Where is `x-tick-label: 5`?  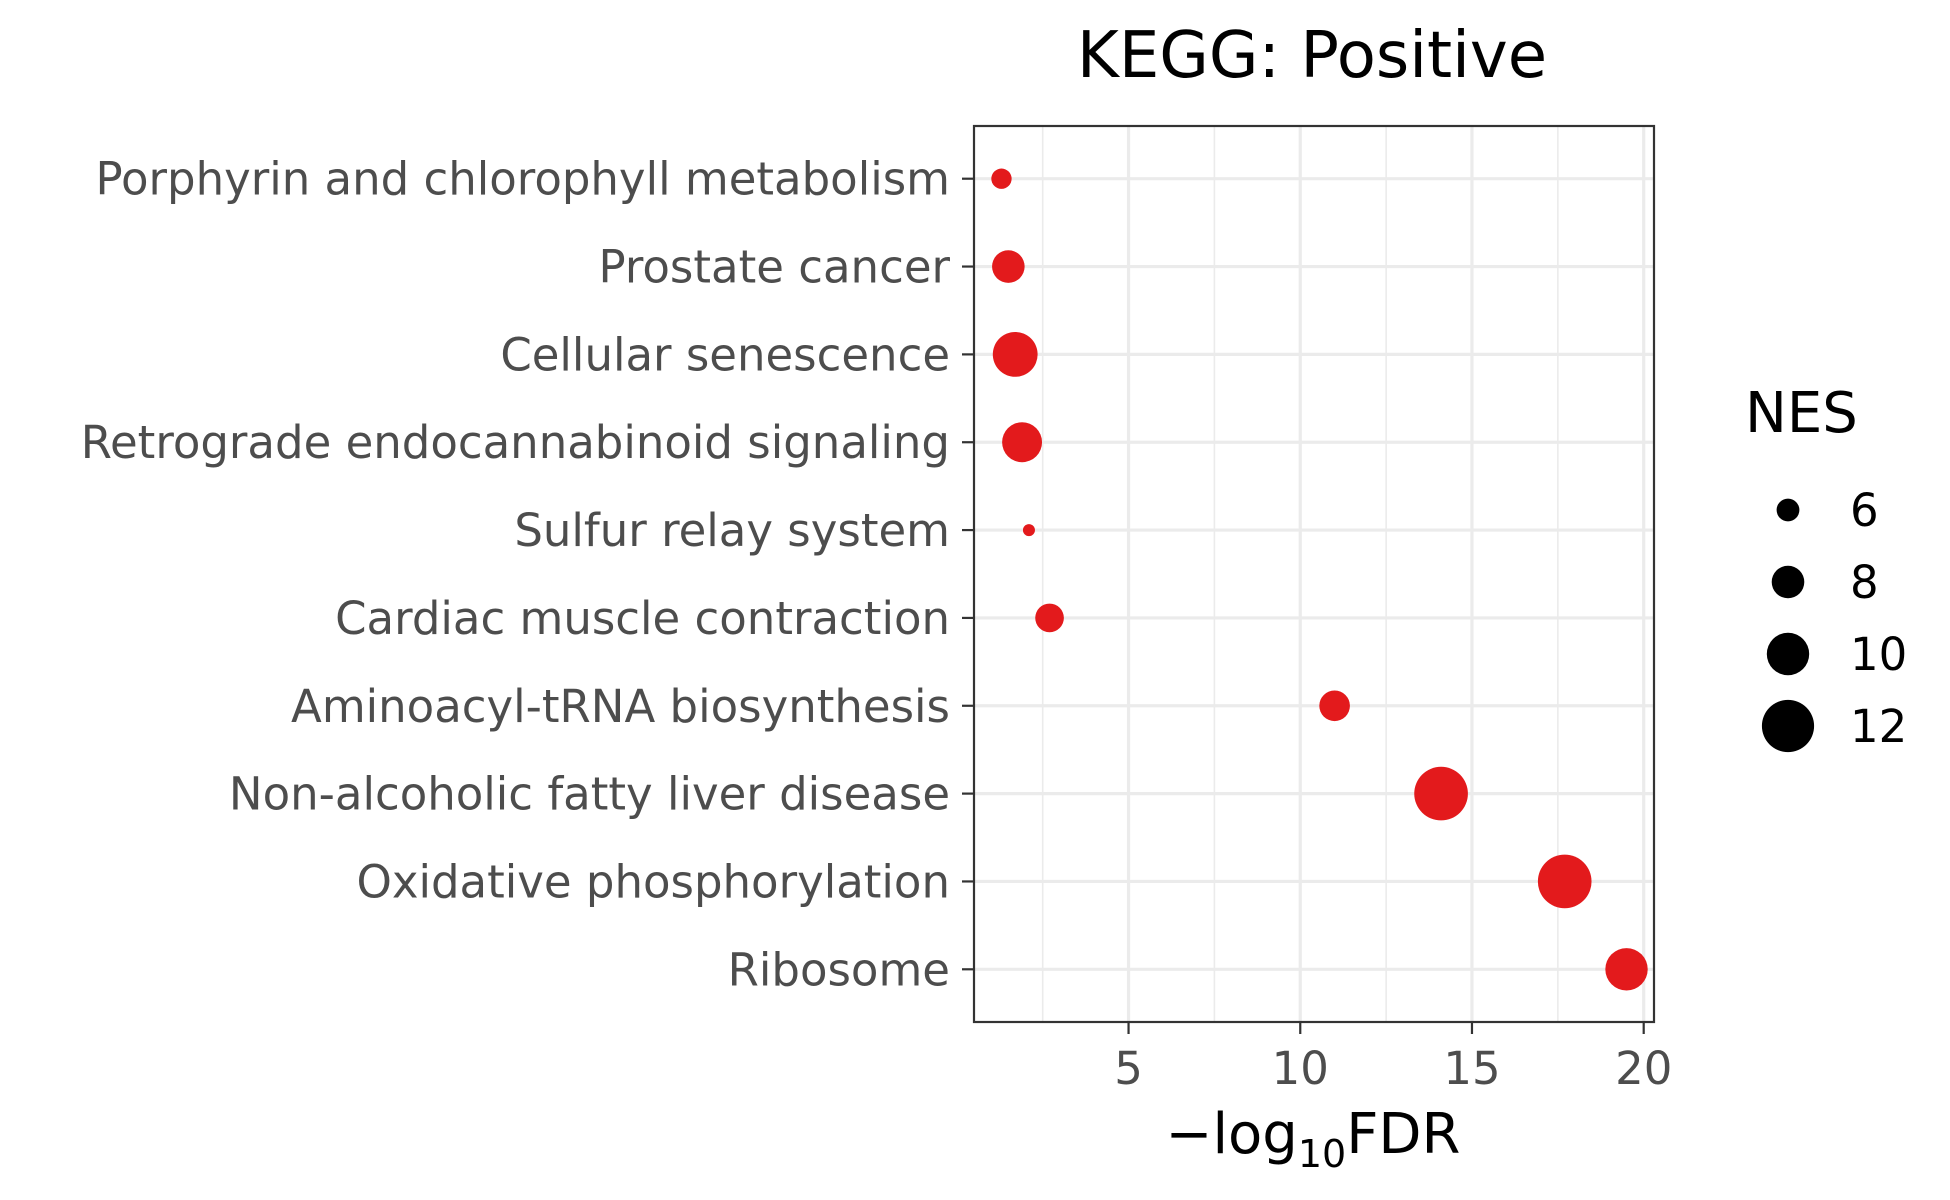 x-tick-label: 5 is located at coordinates (1128, 1068).